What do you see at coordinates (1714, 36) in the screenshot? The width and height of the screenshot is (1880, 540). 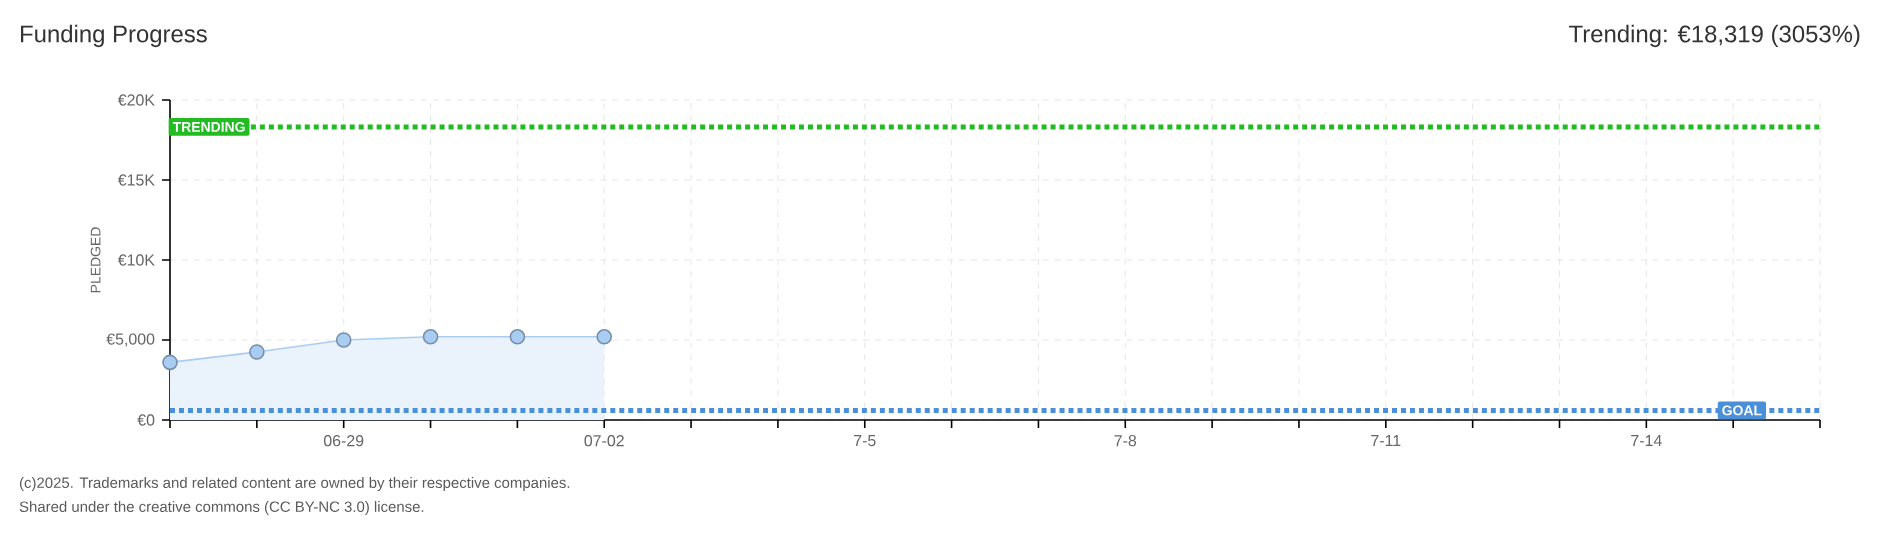 I see `chart-subtitle: Trending: €18,319 (3053%)` at bounding box center [1714, 36].